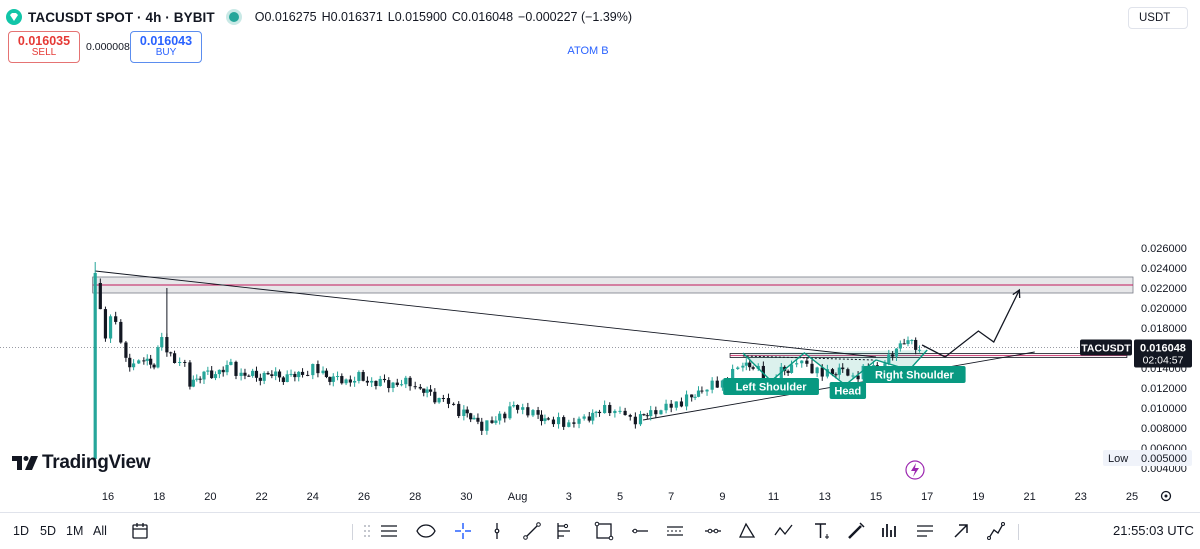 The image size is (1200, 549). What do you see at coordinates (713, 531) in the screenshot?
I see `info-line-icon` at bounding box center [713, 531].